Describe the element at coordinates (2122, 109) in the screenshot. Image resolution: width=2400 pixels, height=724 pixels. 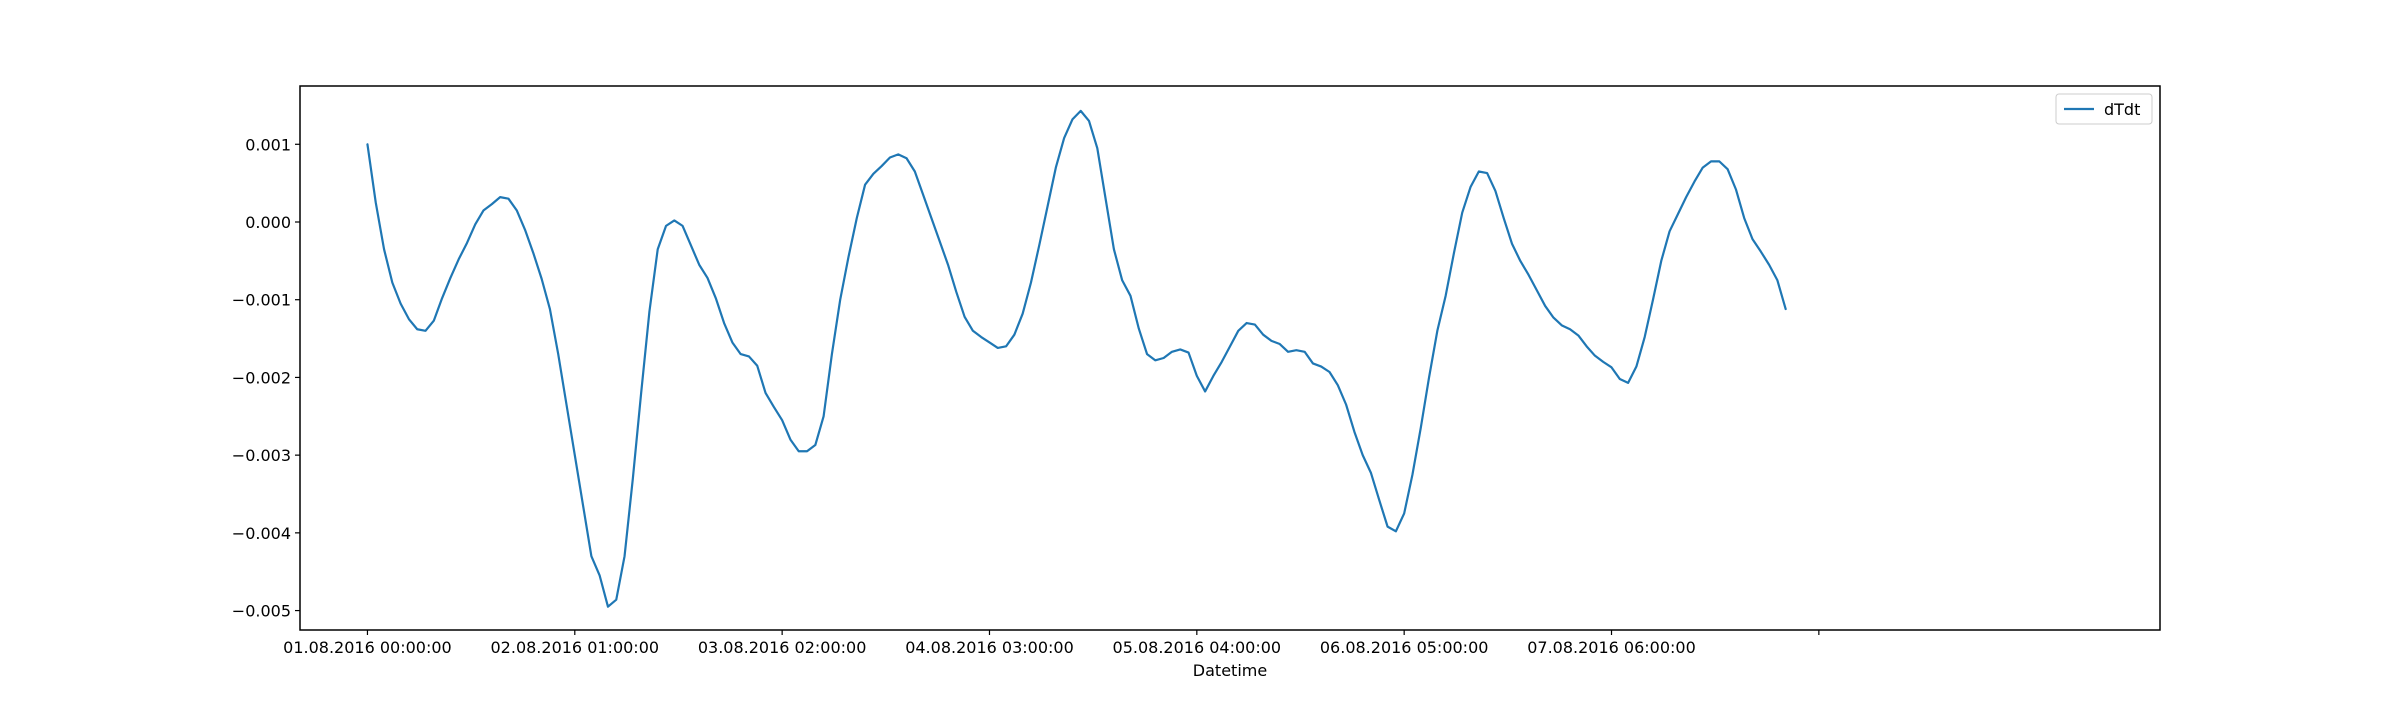
I see `legend-label: dTdt` at that location.